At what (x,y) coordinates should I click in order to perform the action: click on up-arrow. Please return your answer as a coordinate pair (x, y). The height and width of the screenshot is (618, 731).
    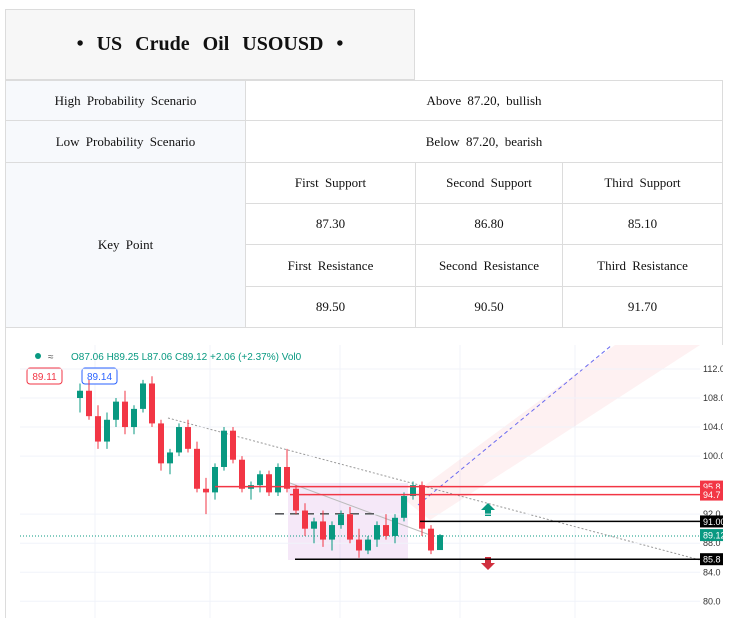
    Looking at the image, I should click on (488, 509).